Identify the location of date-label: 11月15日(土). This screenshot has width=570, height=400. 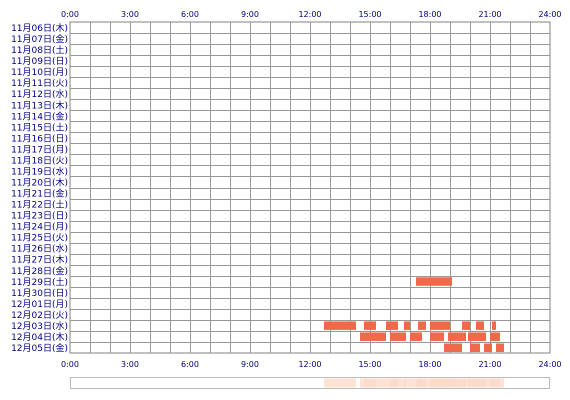
(39, 127).